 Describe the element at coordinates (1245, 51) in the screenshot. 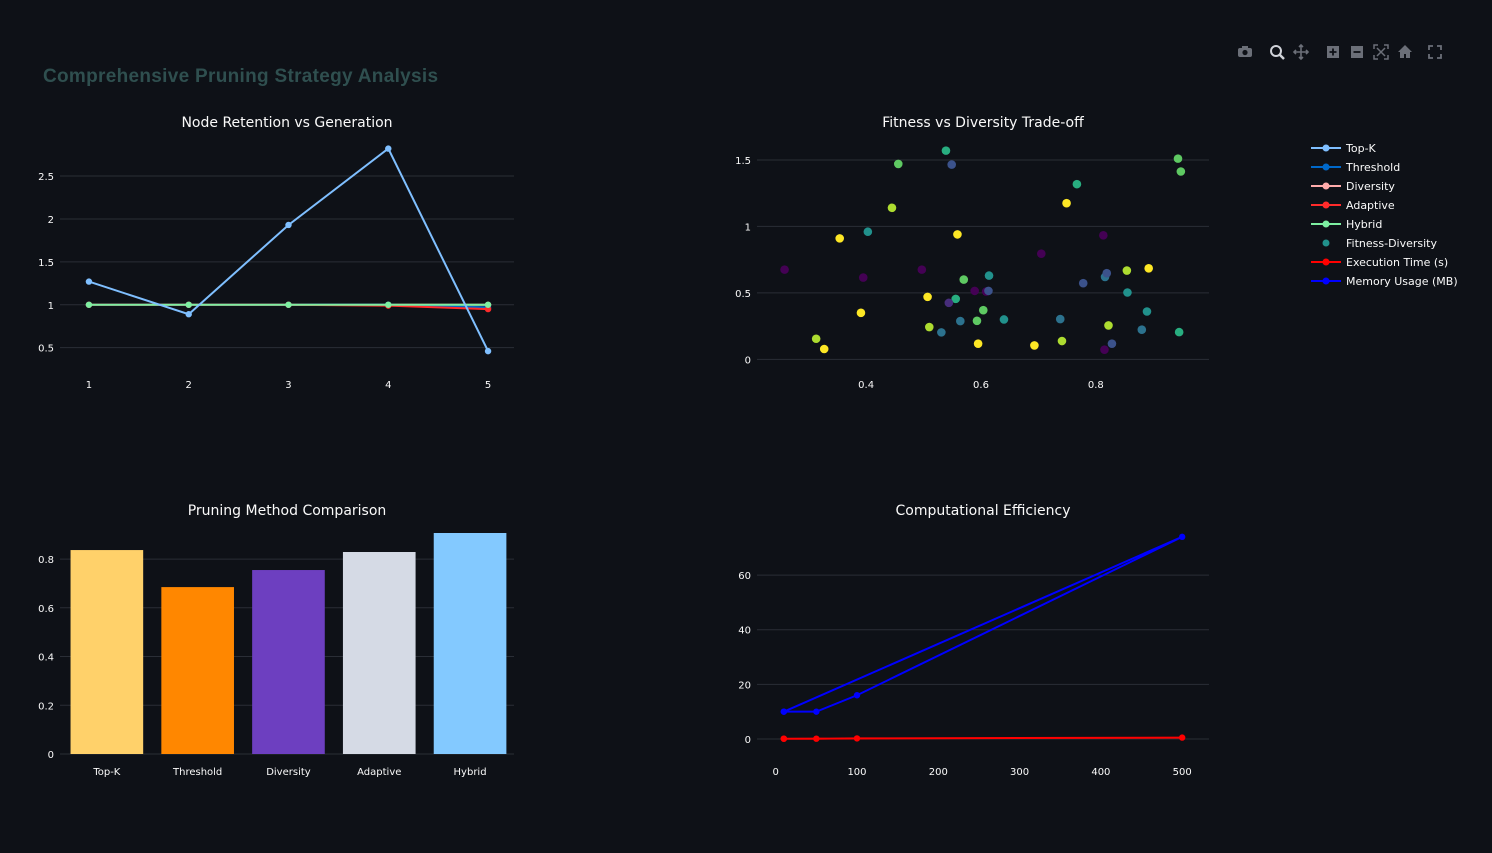

I see `camera-icon` at that location.